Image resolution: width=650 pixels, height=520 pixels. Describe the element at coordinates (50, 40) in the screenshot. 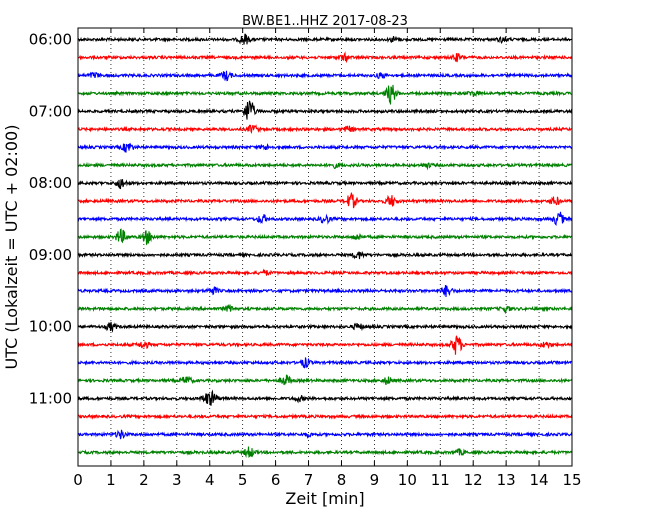

I see `y-tick-label: 06:00` at that location.